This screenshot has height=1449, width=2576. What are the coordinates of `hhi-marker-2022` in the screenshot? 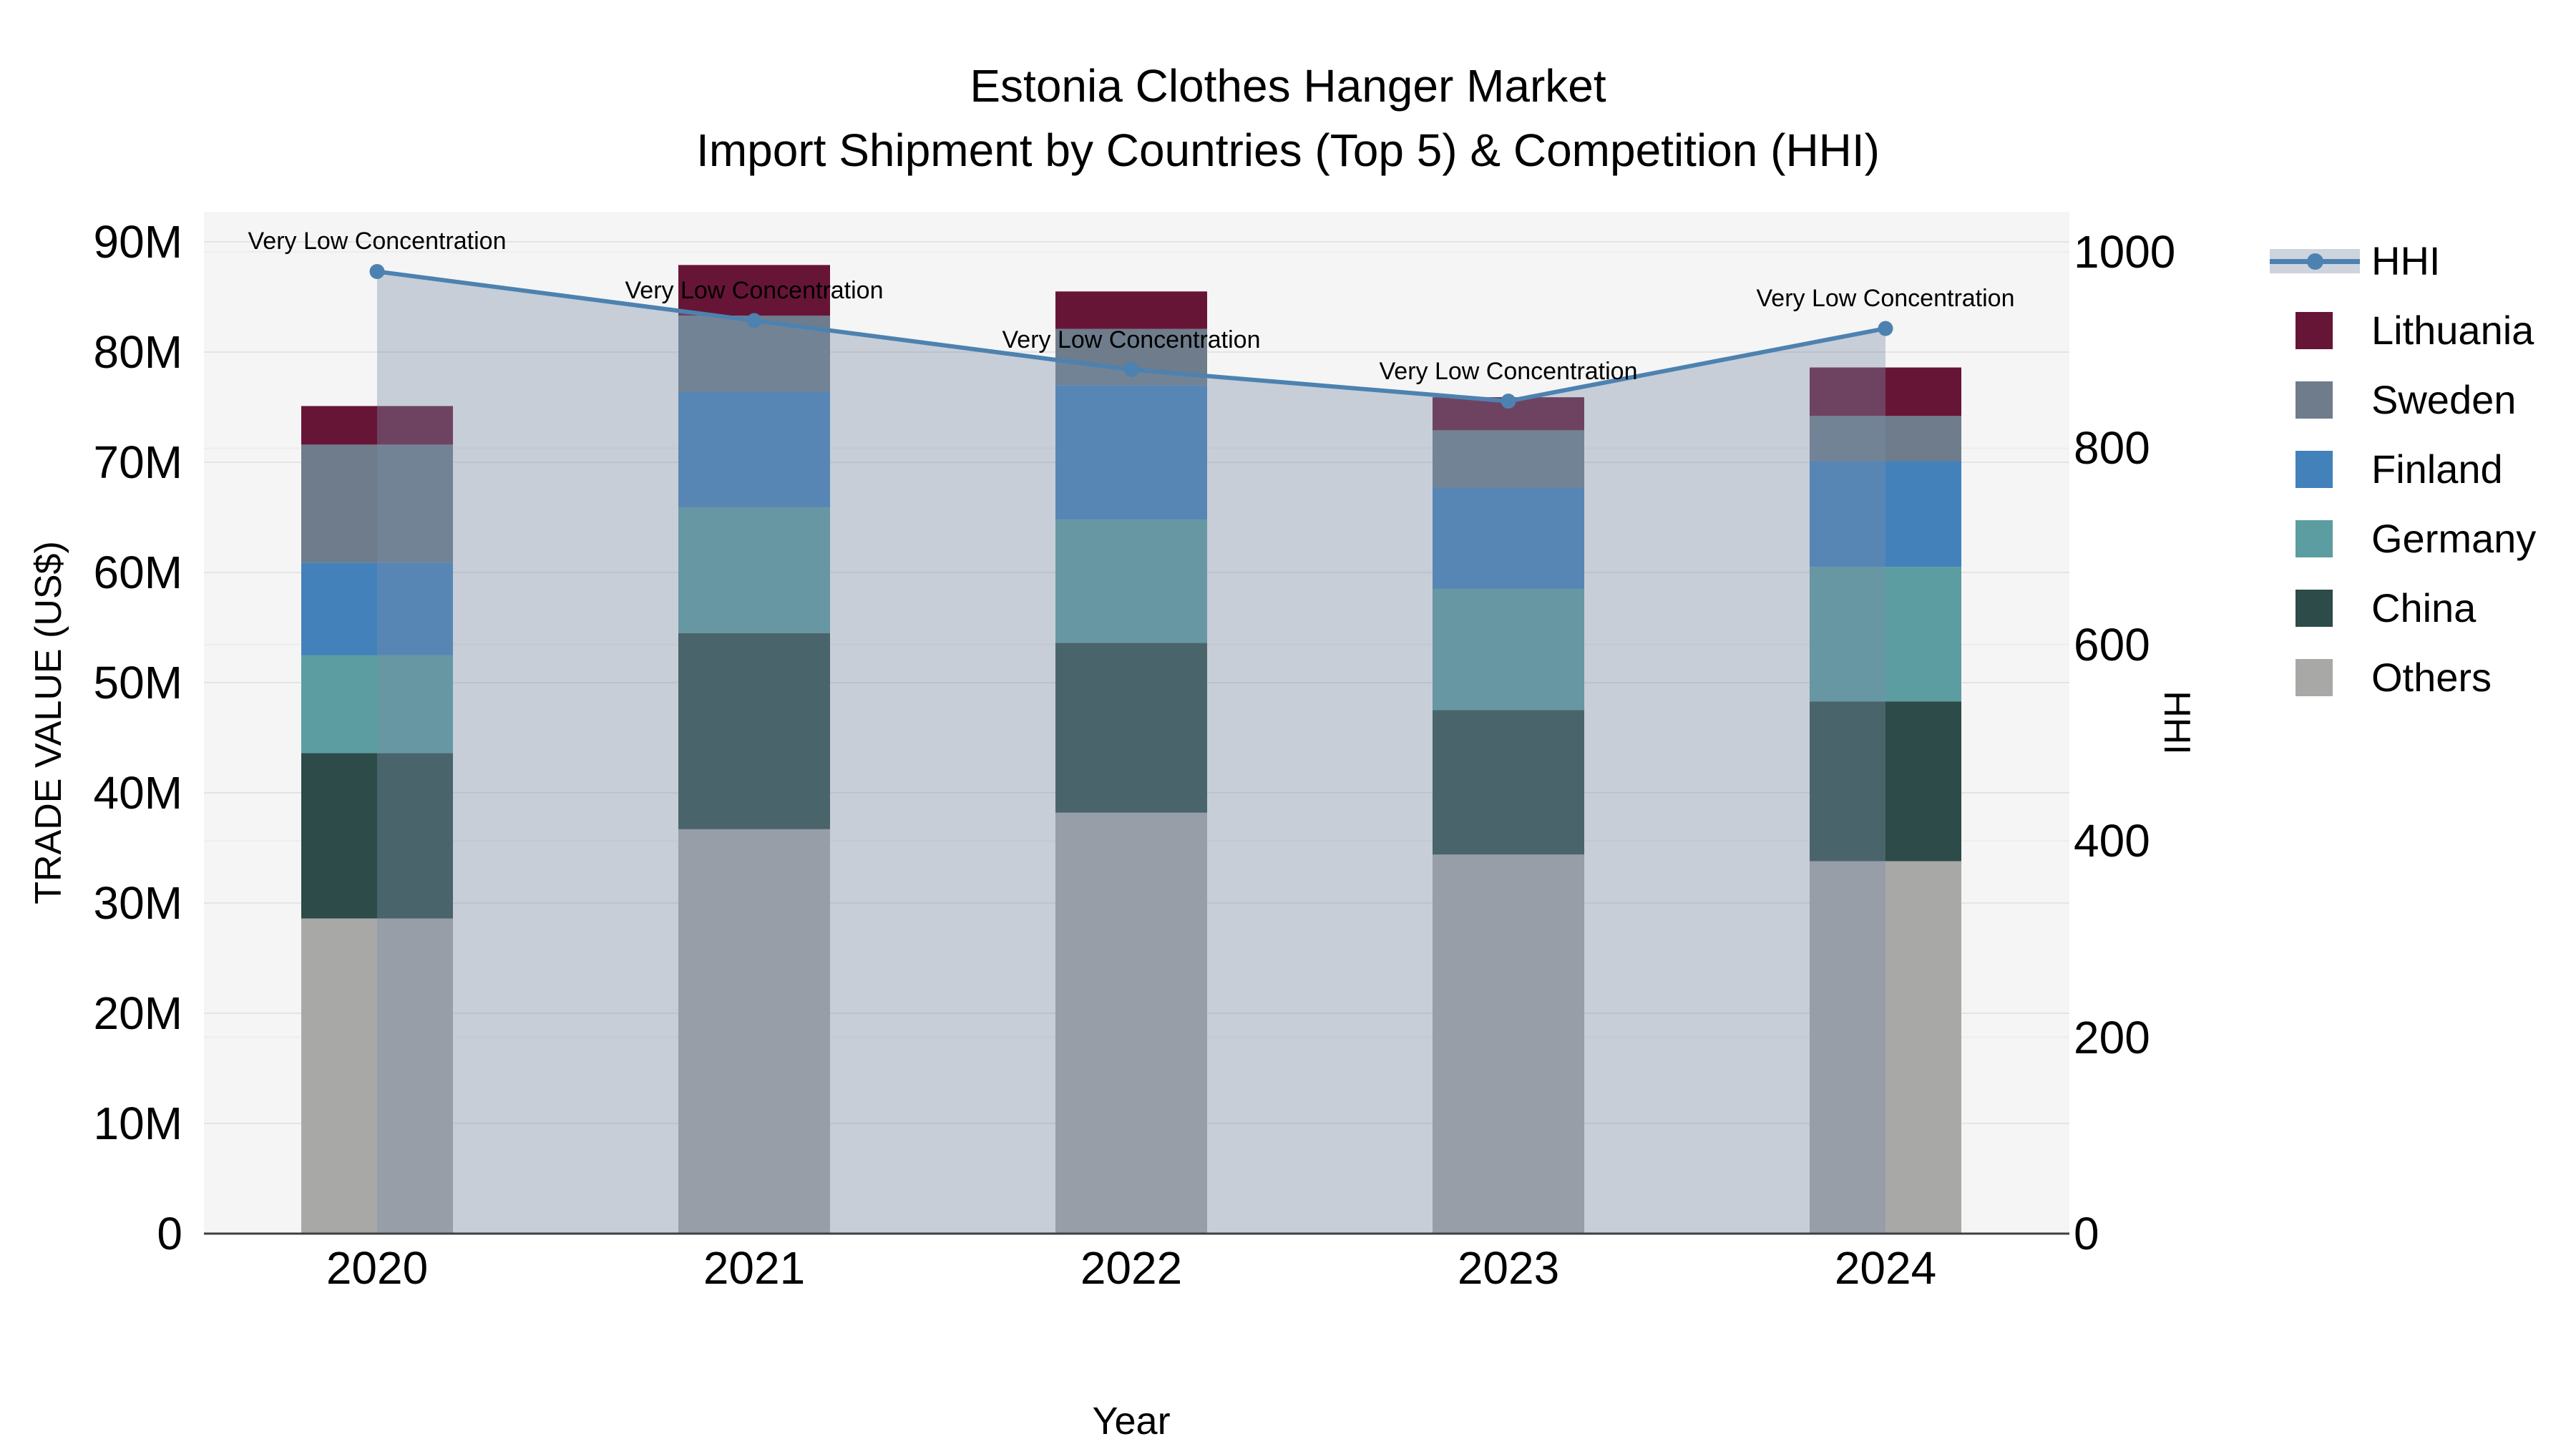 It's located at (1131, 370).